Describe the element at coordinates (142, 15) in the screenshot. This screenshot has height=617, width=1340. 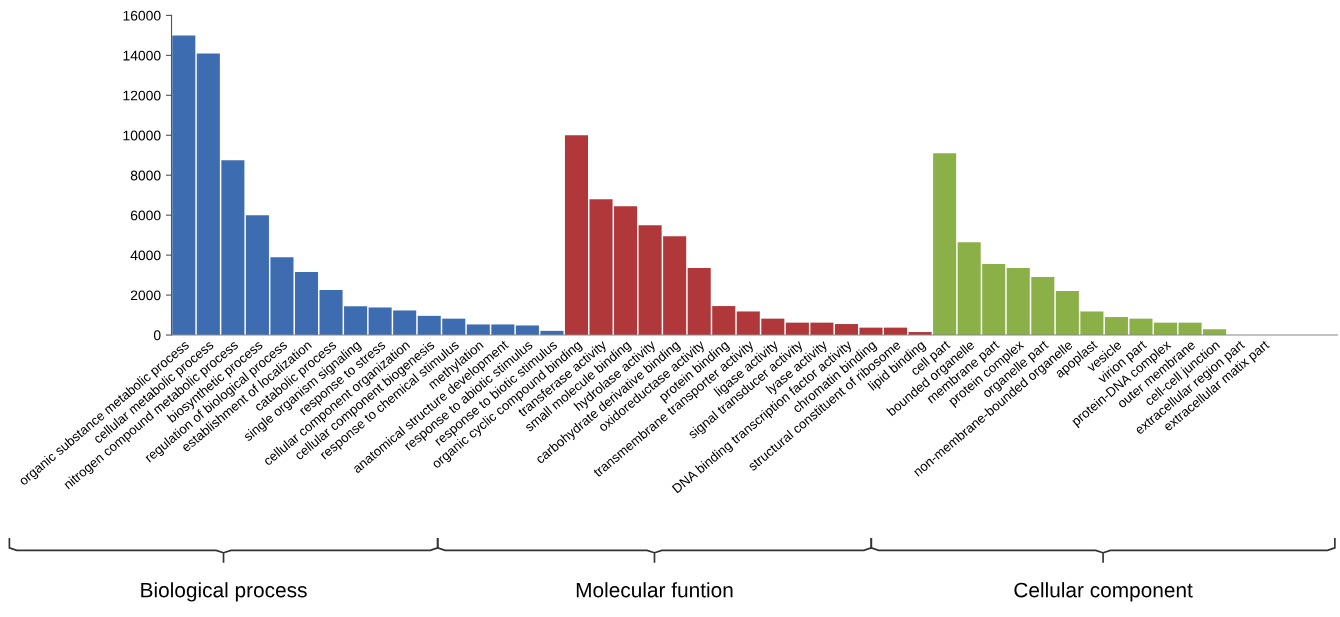
I see `y-tick-label: 16000` at that location.